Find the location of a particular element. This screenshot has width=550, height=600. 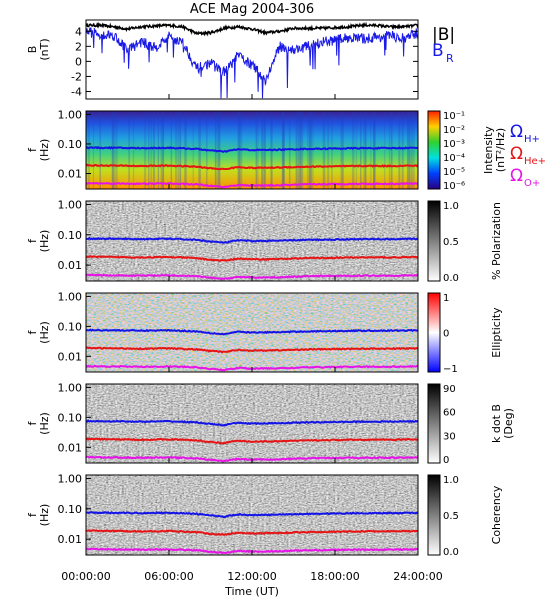

colorbar-tick-label: 10⁻⁴ is located at coordinates (454, 158).